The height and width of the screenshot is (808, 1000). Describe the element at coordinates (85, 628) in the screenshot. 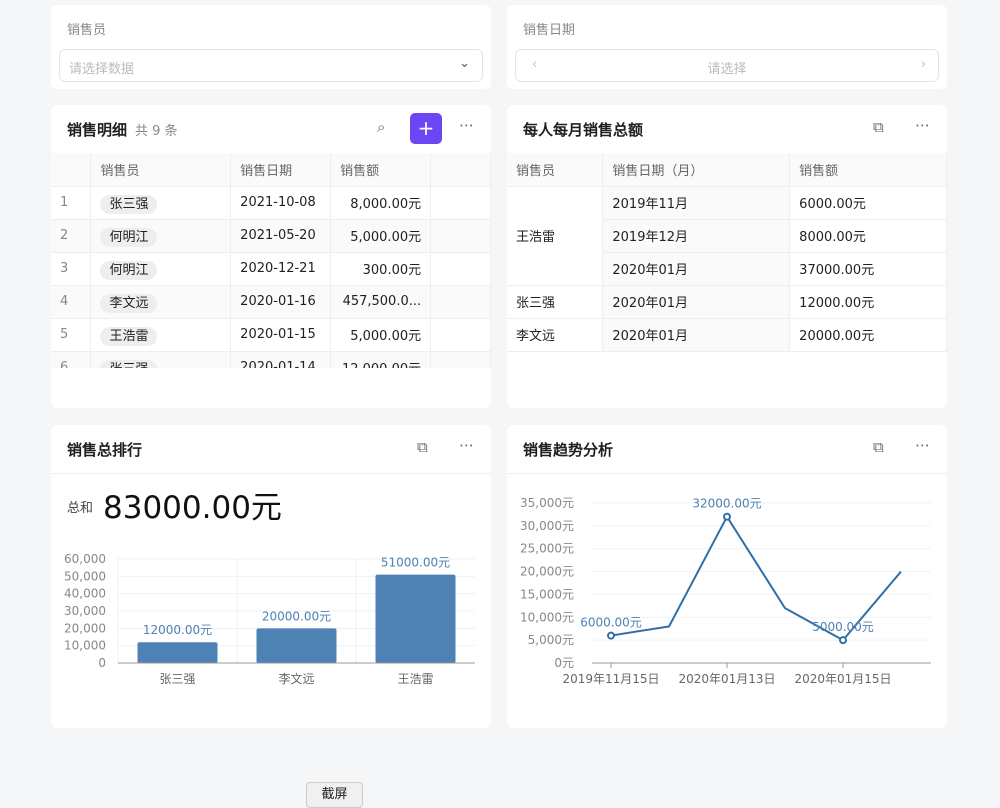

I see `y-tick-label: 20,000` at that location.